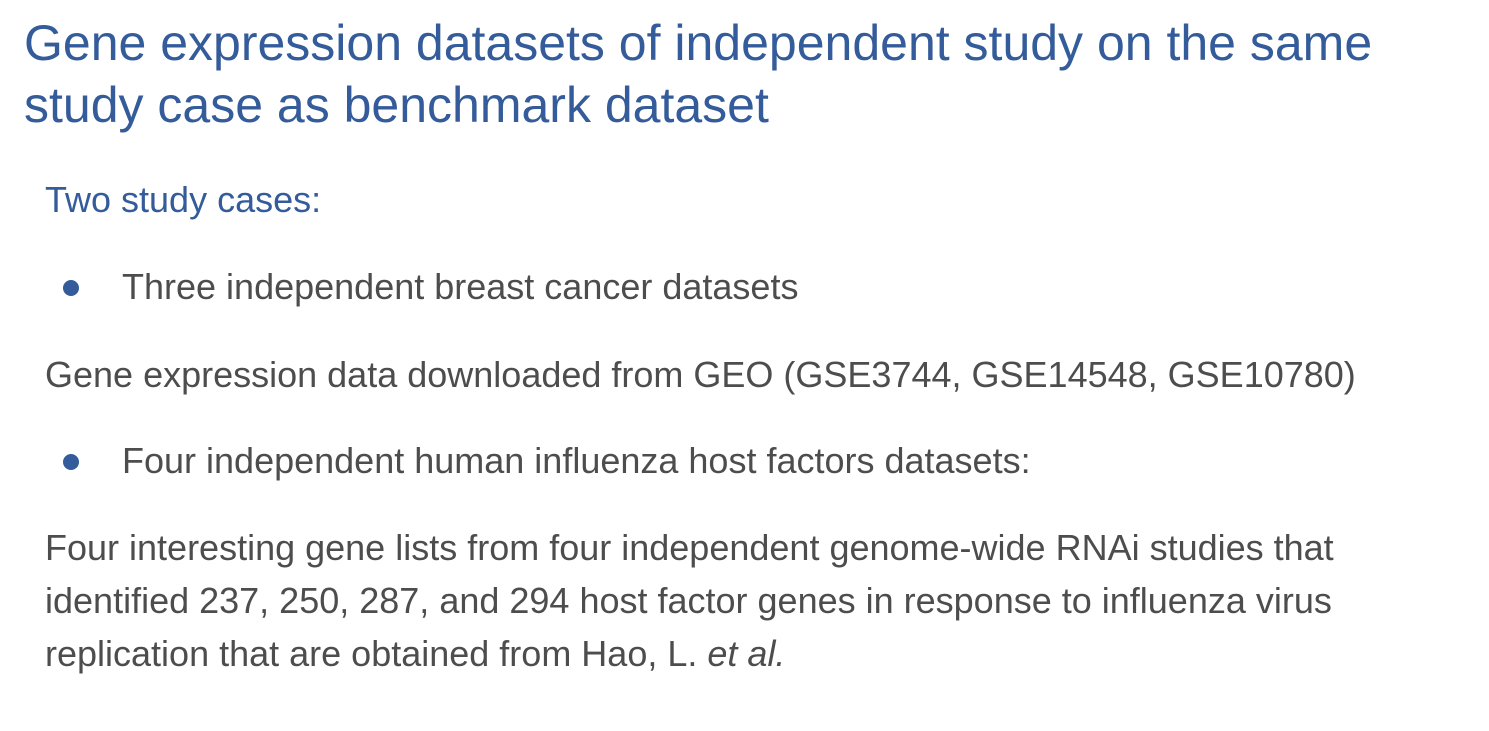 The height and width of the screenshot is (731, 1489). What do you see at coordinates (746, 653) in the screenshot?
I see `et-al-citation: et al.` at bounding box center [746, 653].